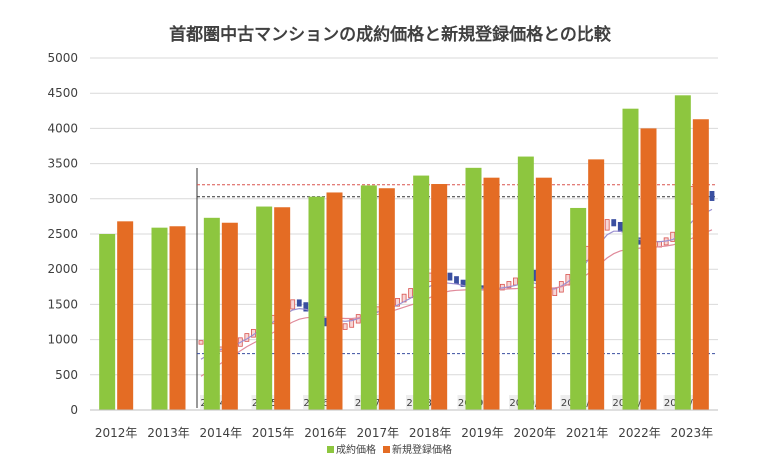 This screenshot has height=463, width=768. I want to click on y-tick-label: 3500, so click(62, 164).